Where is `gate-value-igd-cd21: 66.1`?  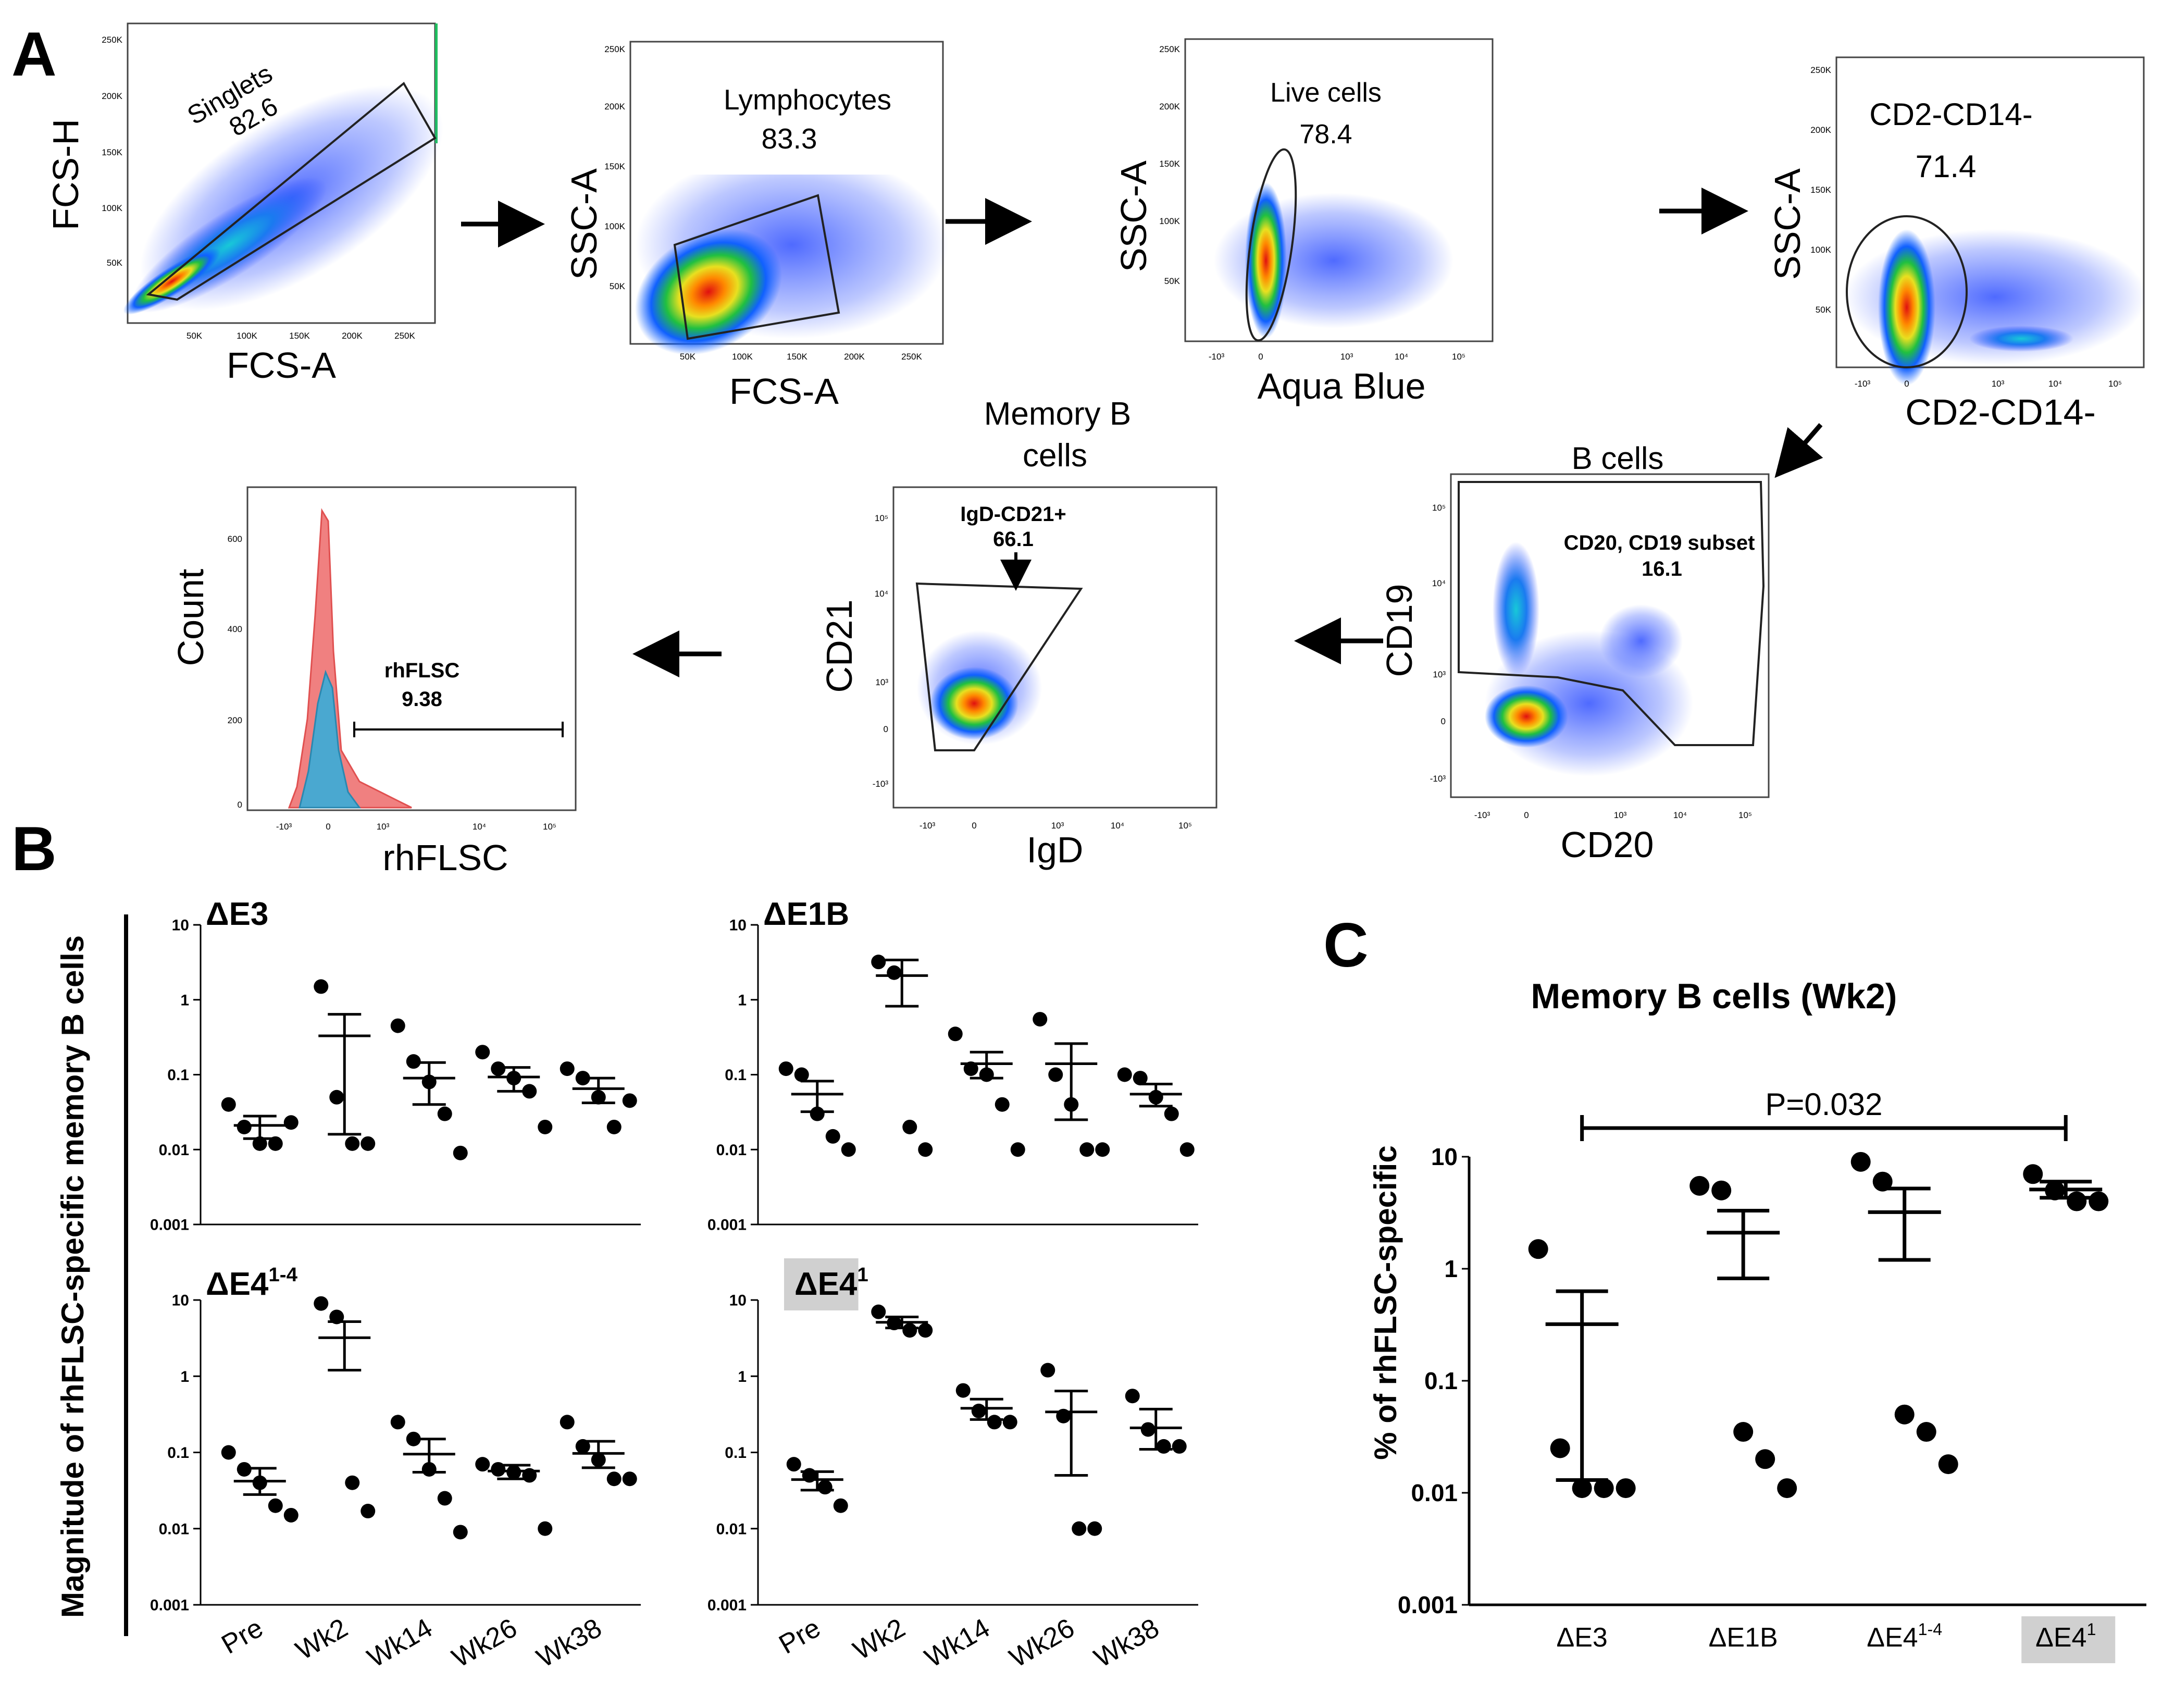
gate-value-igd-cd21: 66.1 is located at coordinates (1014, 539).